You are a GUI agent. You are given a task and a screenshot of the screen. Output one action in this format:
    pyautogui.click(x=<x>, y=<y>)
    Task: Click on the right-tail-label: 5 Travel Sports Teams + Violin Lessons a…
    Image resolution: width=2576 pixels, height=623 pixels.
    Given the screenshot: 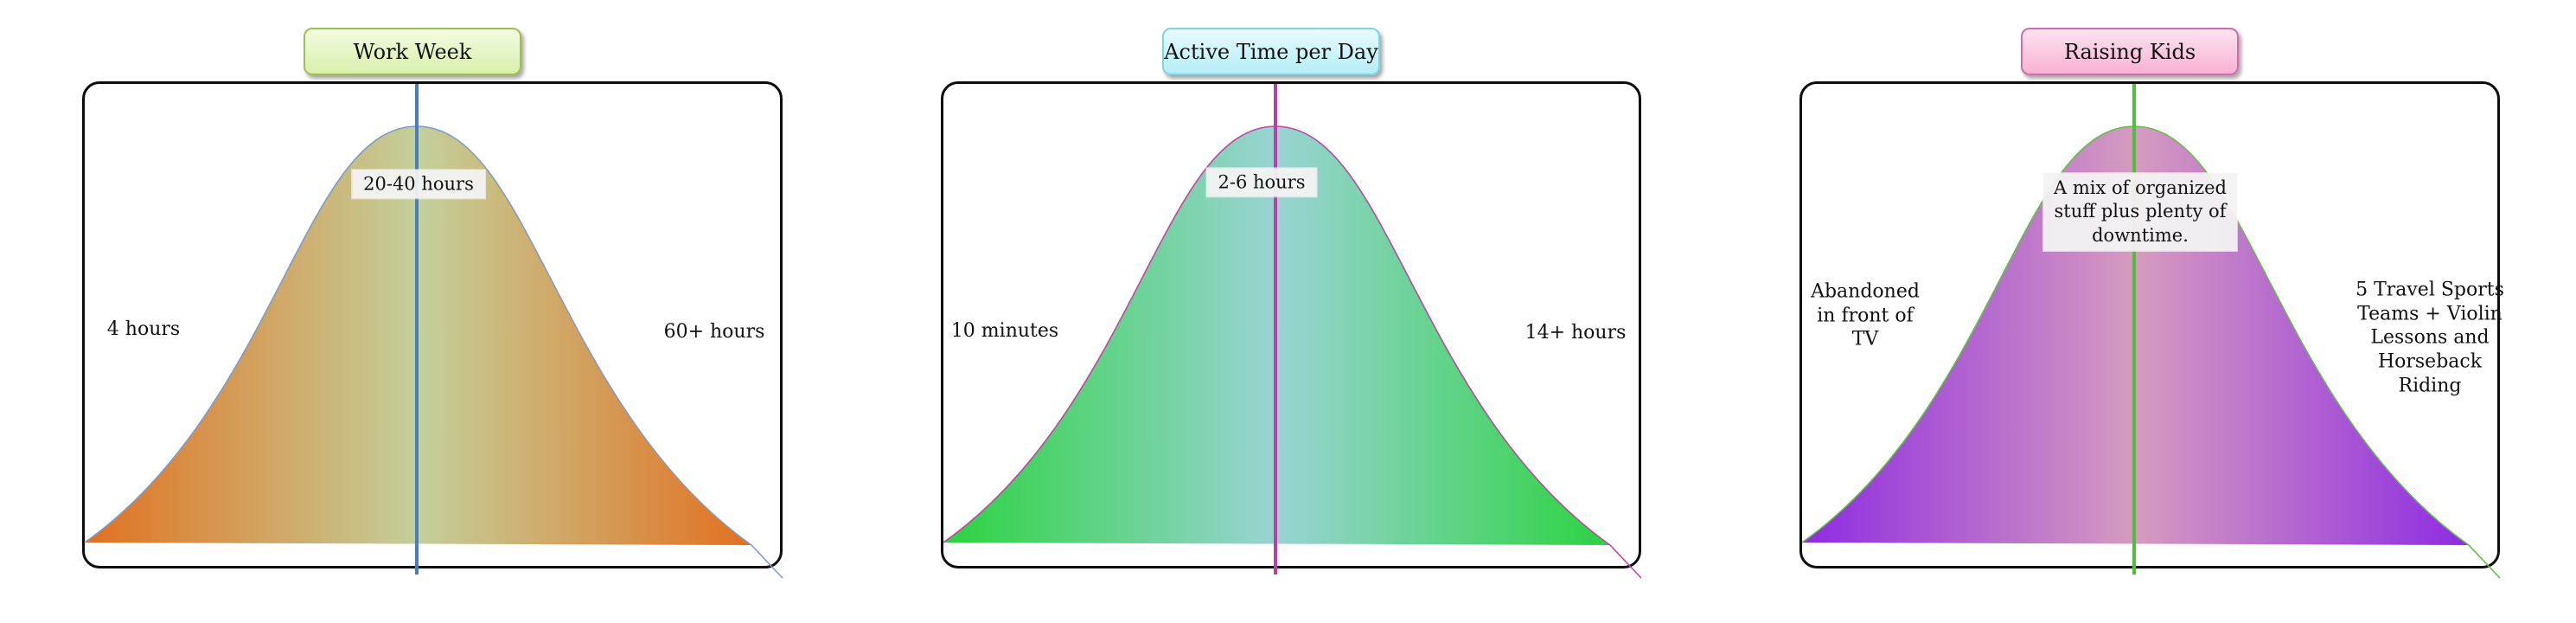 What is the action you would take?
    pyautogui.click(x=2429, y=338)
    